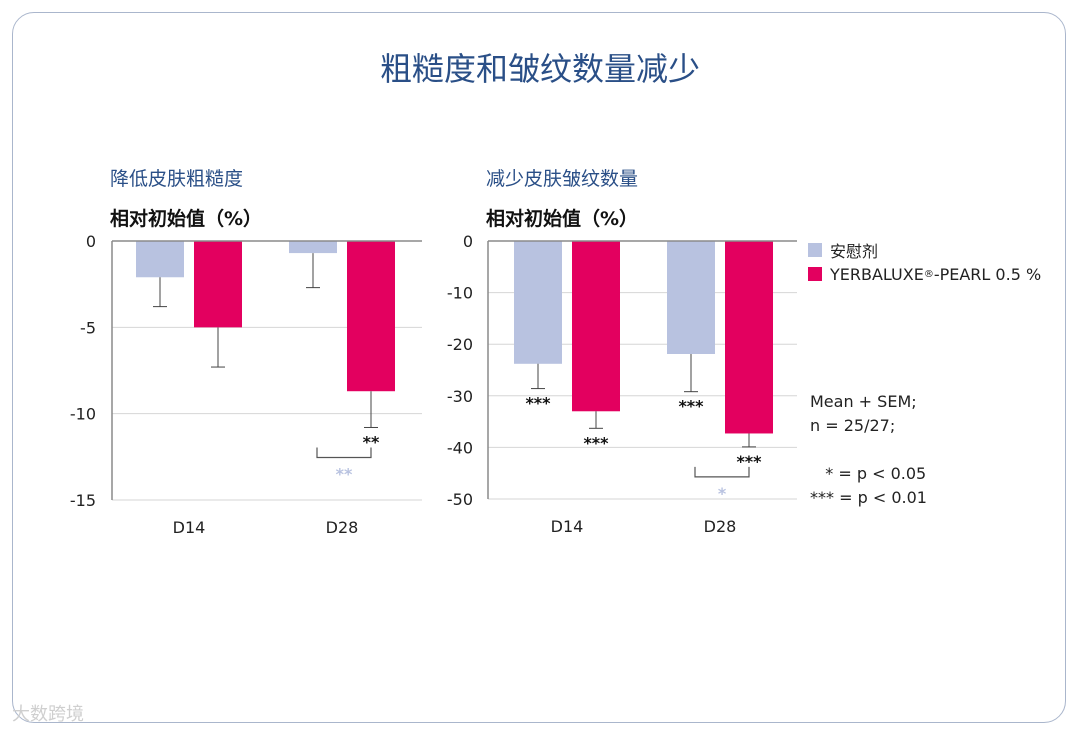 The image size is (1080, 735). I want to click on chart2-bar-d28-active, so click(749, 337).